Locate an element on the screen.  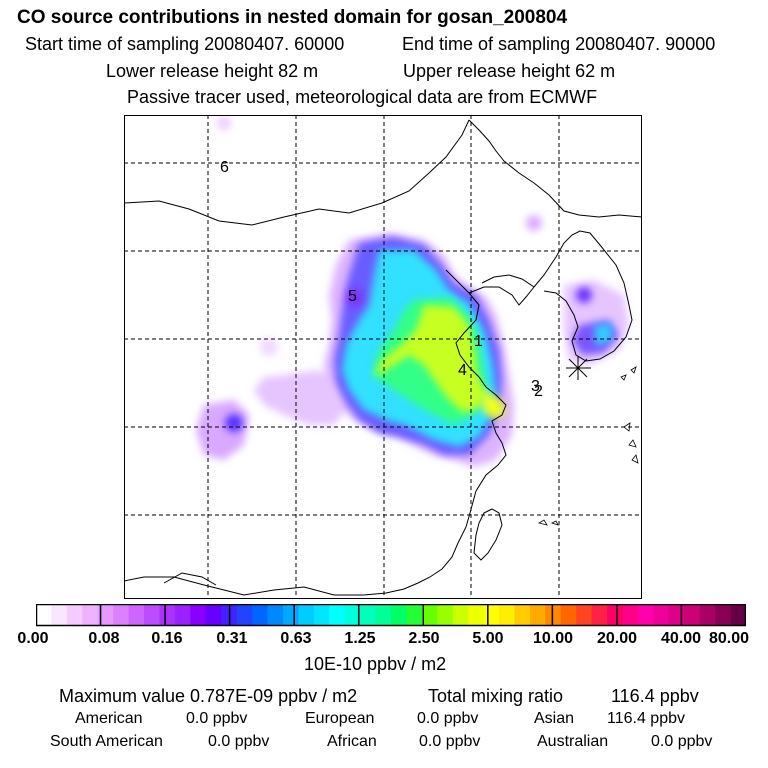
colorbar-cells is located at coordinates (391, 615).